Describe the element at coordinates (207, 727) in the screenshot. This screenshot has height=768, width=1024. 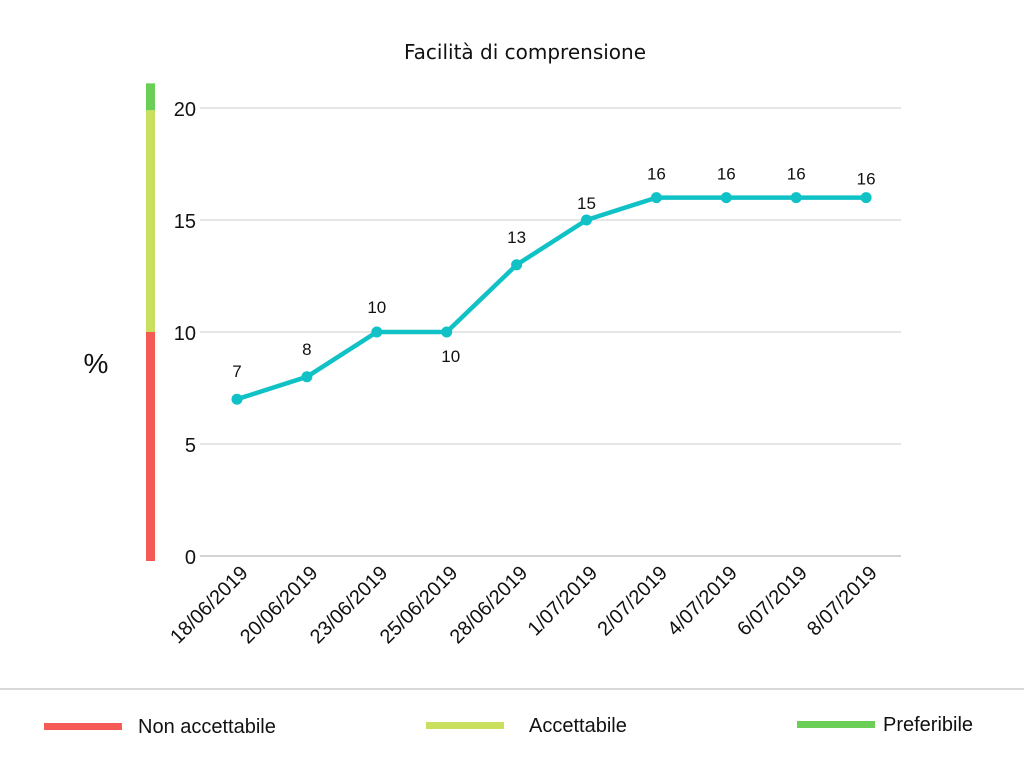
I see `legend-label: Non accettabile` at that location.